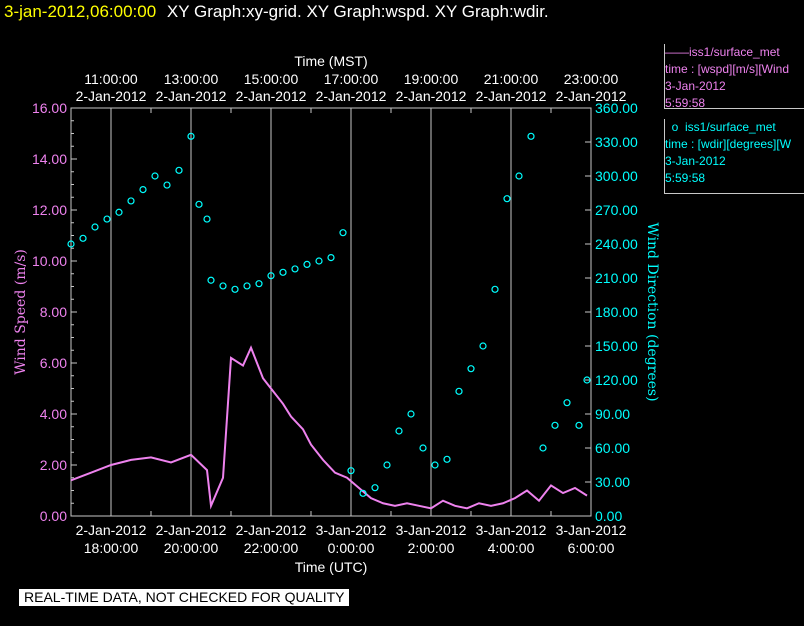 The image size is (804, 626). What do you see at coordinates (21, 312) in the screenshot?
I see `y-axis-left-label: Wind Speed (m/s)` at bounding box center [21, 312].